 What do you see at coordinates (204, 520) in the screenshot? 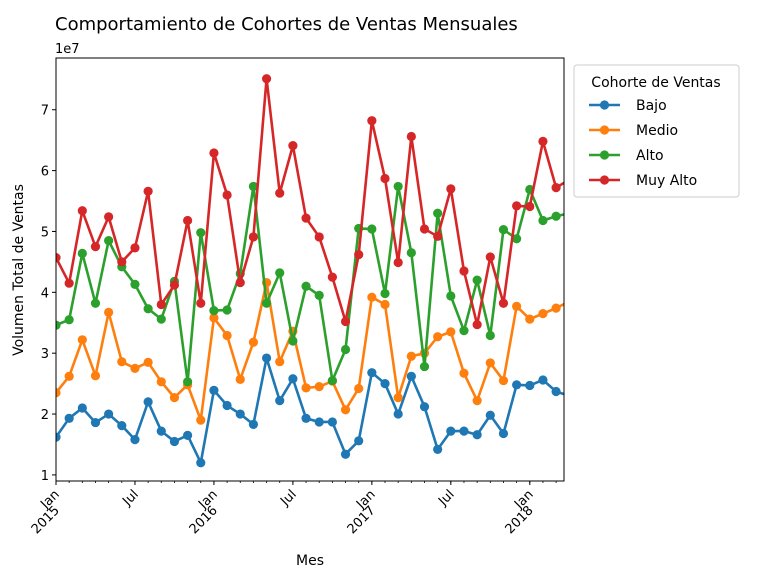
I see `x-tick-year-label: 2016` at bounding box center [204, 520].